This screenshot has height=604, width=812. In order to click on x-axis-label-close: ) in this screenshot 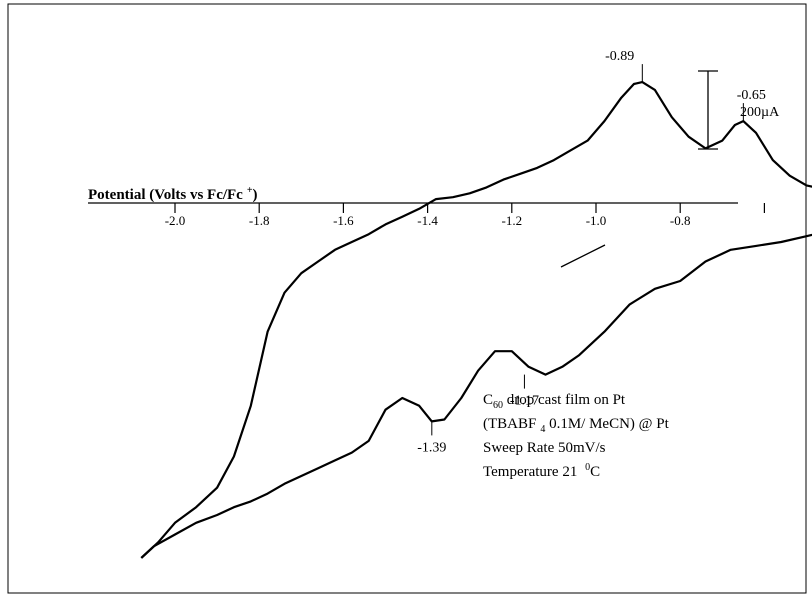, I will do `click(255, 195)`.